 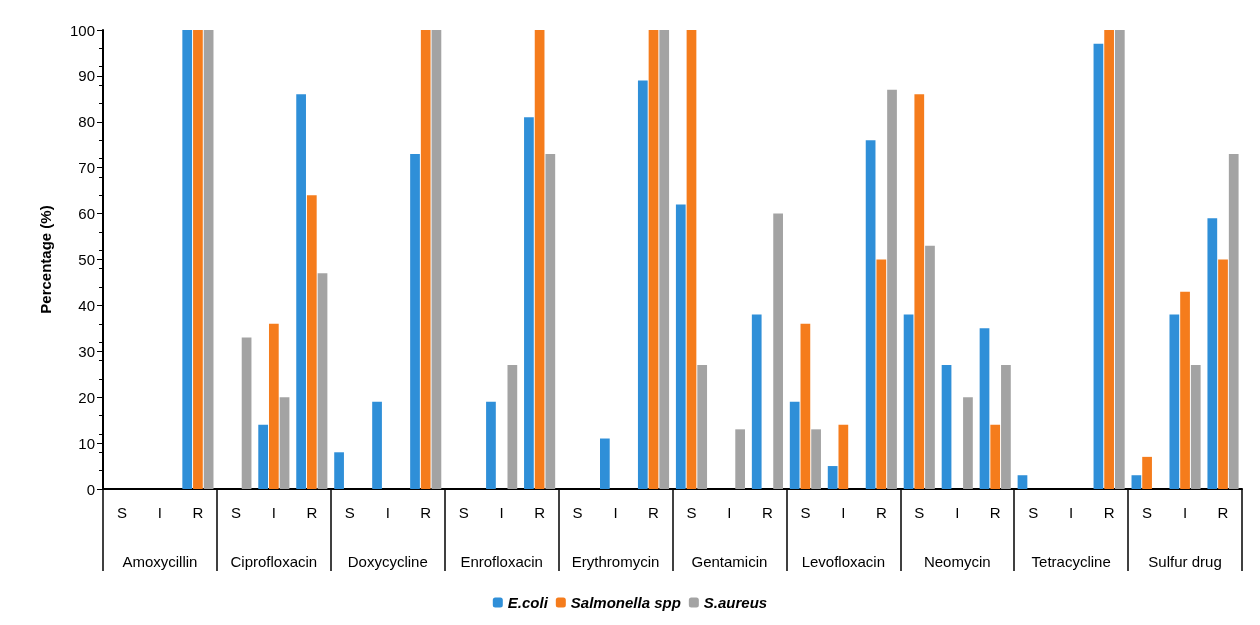 I want to click on legend-label: S.aureus, so click(x=735, y=602).